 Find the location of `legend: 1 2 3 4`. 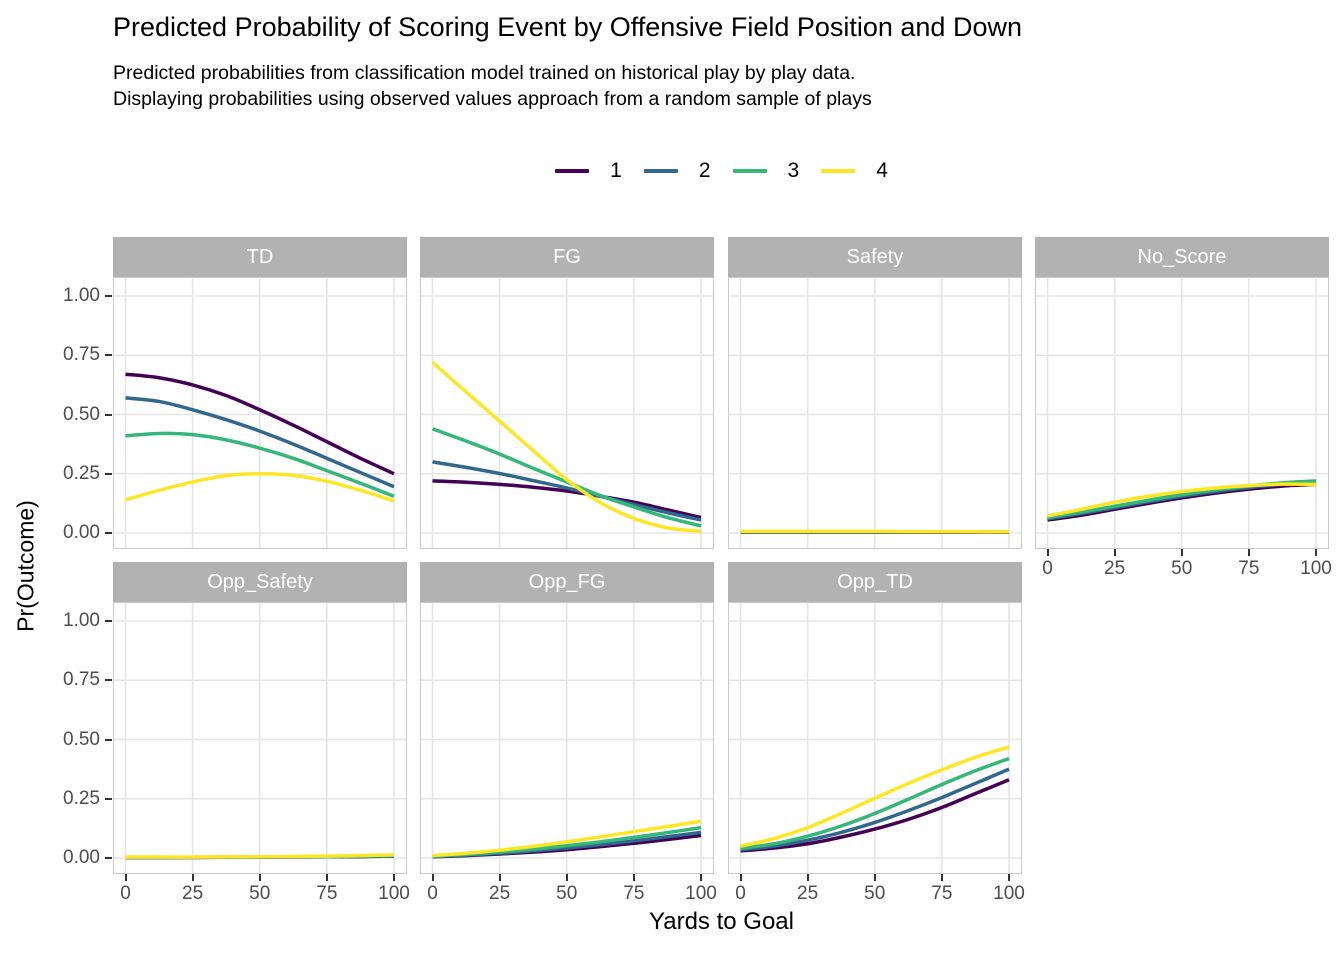

legend: 1 2 3 4 is located at coordinates (721, 171).